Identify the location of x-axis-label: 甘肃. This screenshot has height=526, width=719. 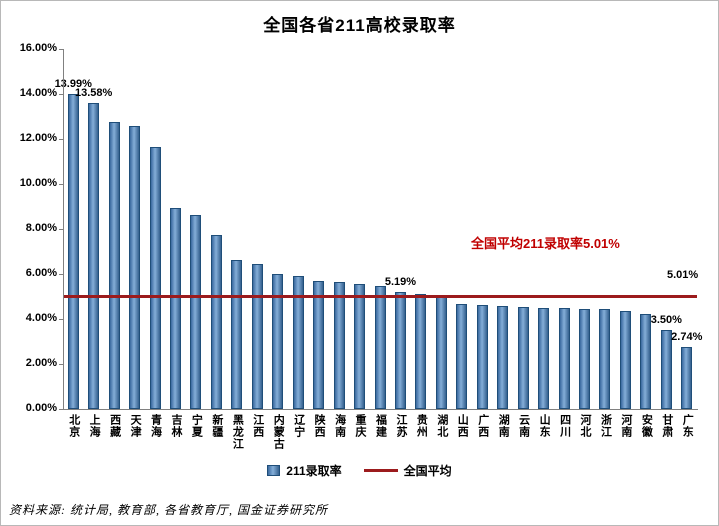
(666, 426).